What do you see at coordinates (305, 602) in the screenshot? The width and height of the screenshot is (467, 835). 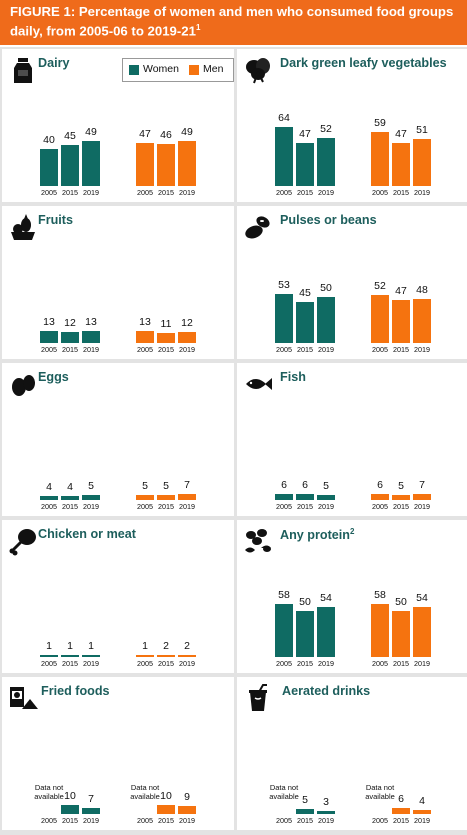 I see `value-label: 50` at bounding box center [305, 602].